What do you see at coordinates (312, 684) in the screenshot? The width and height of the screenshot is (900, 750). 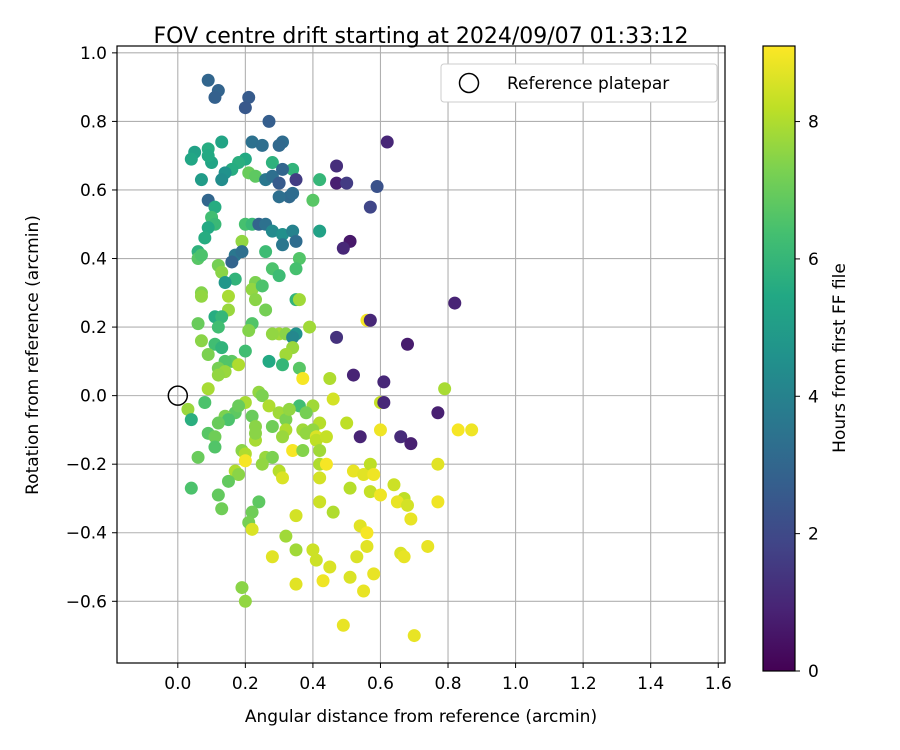 I see `x-tick-label: 0.4` at bounding box center [312, 684].